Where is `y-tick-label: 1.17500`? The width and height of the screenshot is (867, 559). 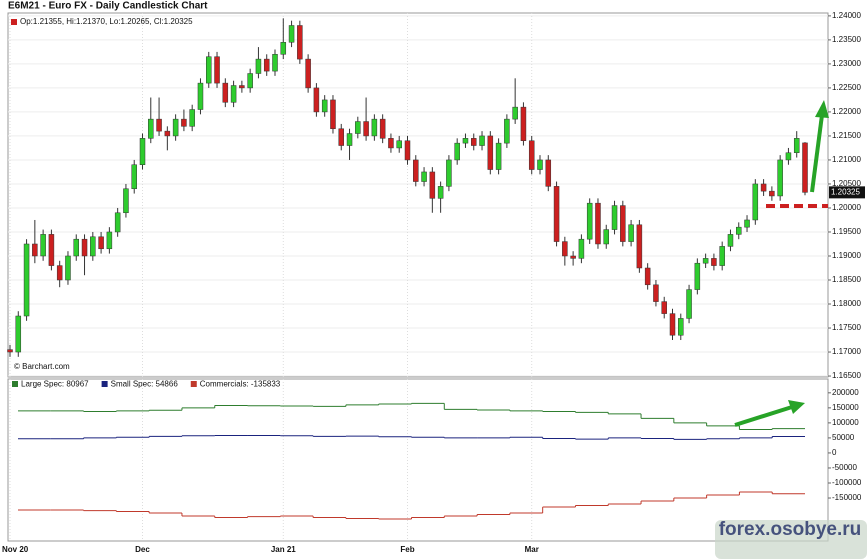 y-tick-label: 1.17500 is located at coordinates (846, 327).